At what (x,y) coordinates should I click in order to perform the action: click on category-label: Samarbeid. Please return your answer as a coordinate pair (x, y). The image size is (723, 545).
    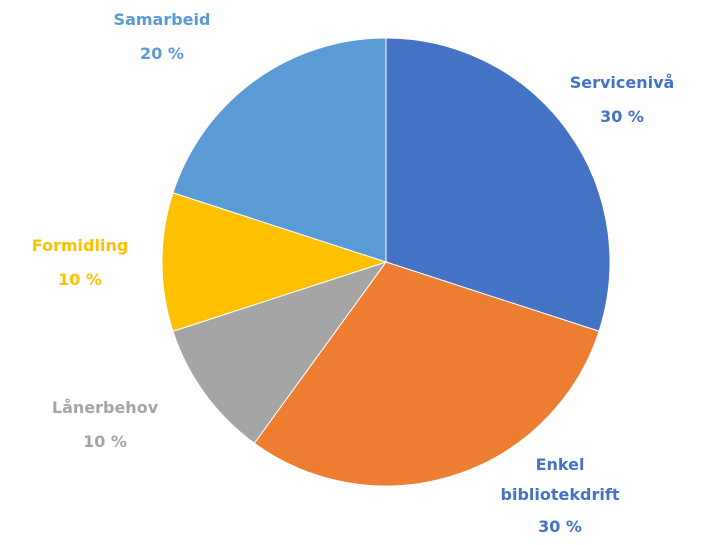
    Looking at the image, I should click on (162, 19).